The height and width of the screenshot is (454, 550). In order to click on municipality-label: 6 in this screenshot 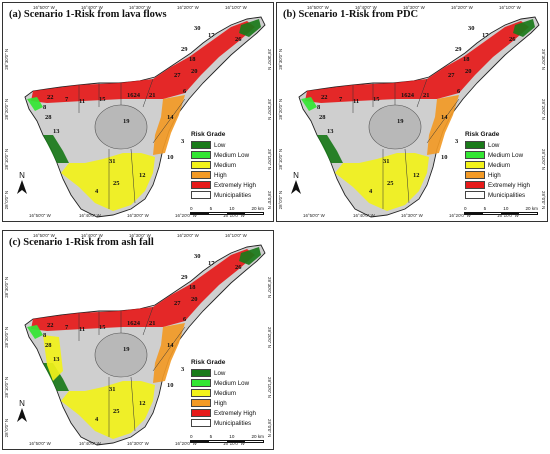, I will do `click(185, 319)`.